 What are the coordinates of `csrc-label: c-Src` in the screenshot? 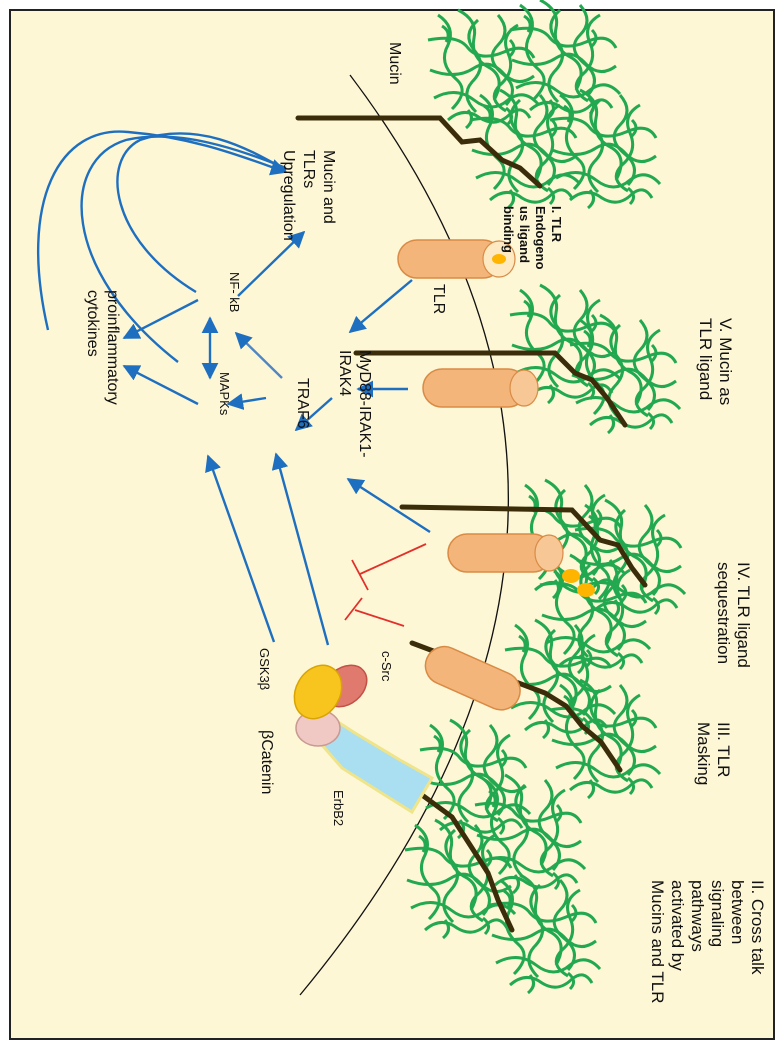 It's located at (386, 666).